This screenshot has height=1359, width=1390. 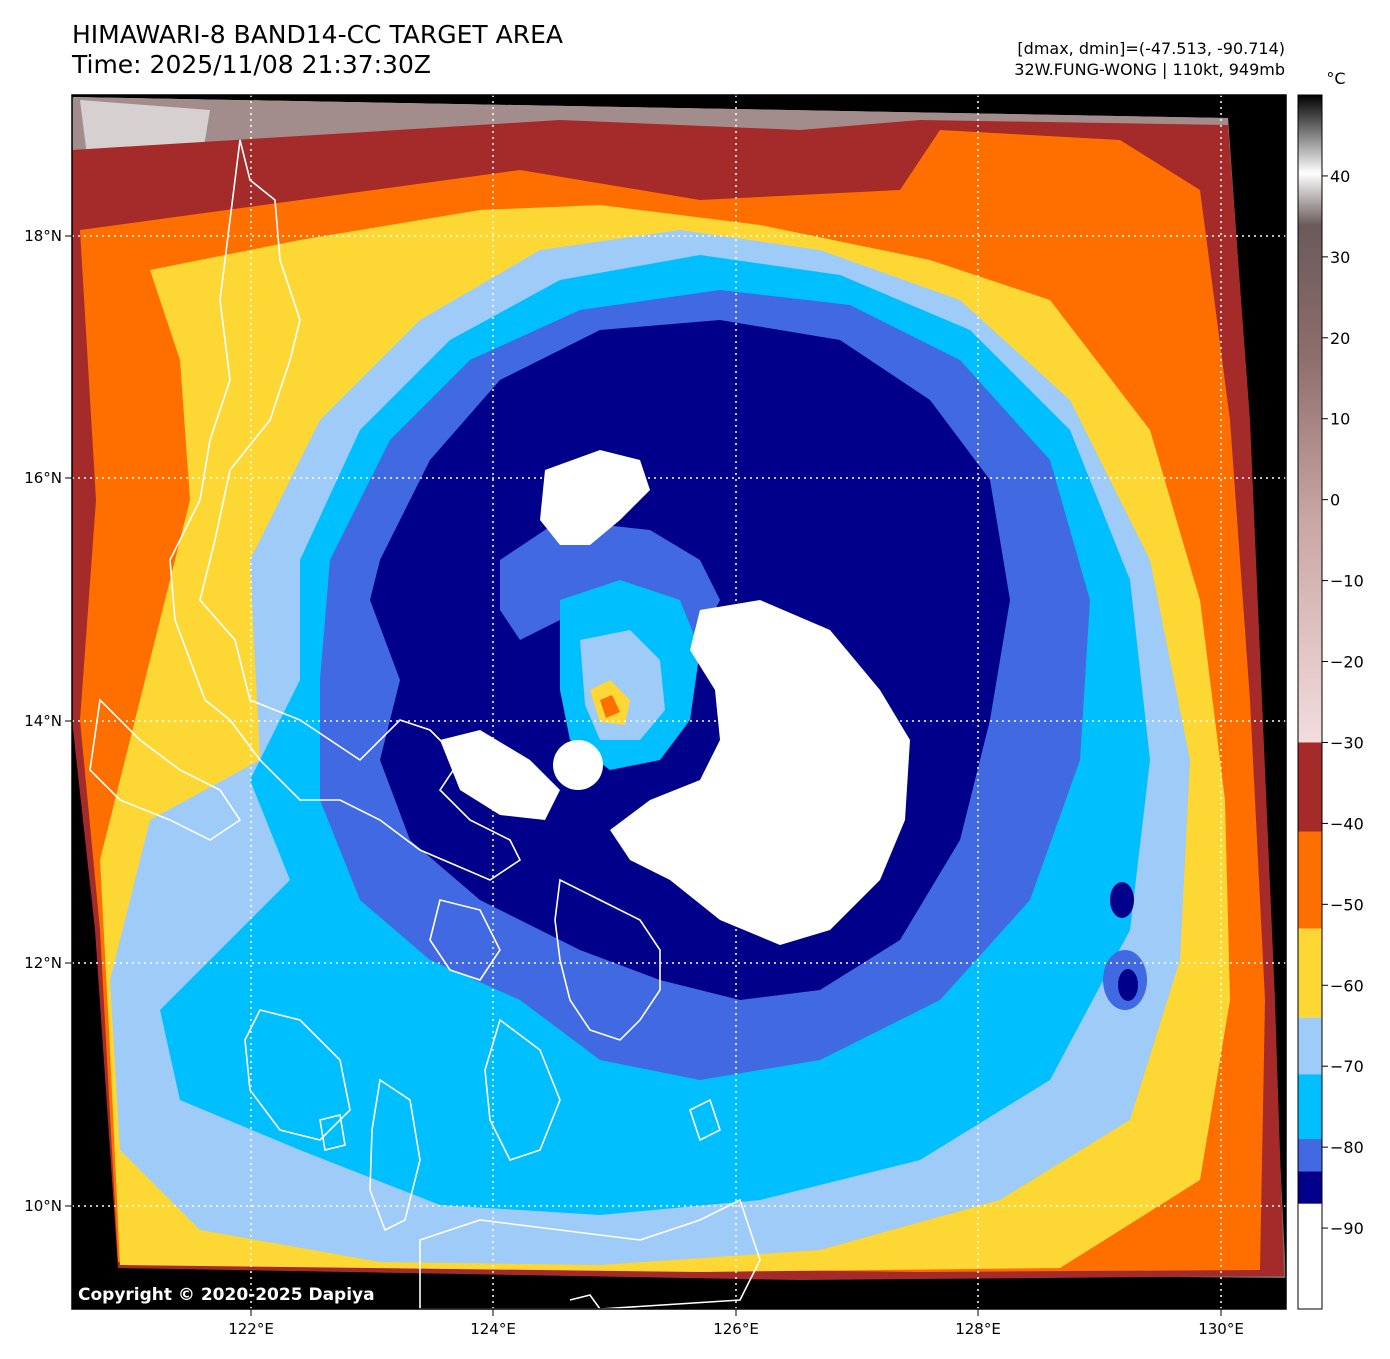 I want to click on colorbar-tick-label: 20, so click(x=1340, y=338).